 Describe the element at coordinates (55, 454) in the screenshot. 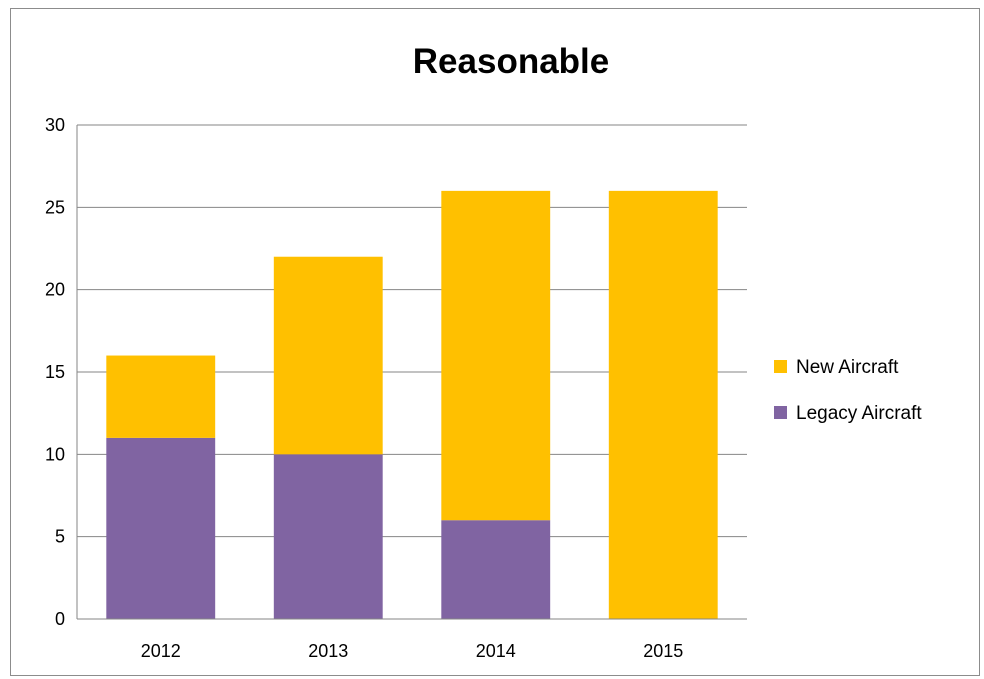

I see `y-tick-label: 10` at that location.